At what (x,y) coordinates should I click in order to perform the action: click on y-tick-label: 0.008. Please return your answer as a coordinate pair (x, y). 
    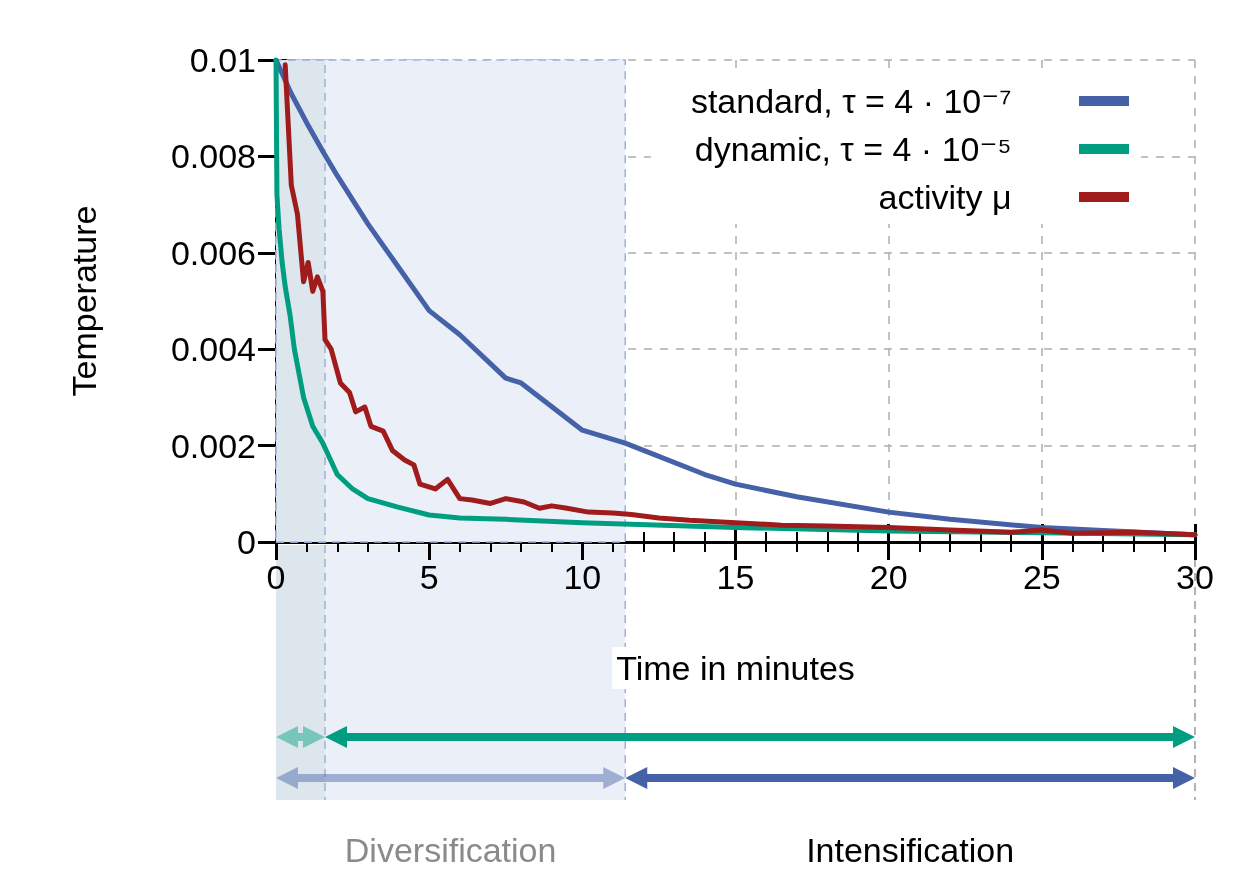
    Looking at the image, I should click on (213, 156).